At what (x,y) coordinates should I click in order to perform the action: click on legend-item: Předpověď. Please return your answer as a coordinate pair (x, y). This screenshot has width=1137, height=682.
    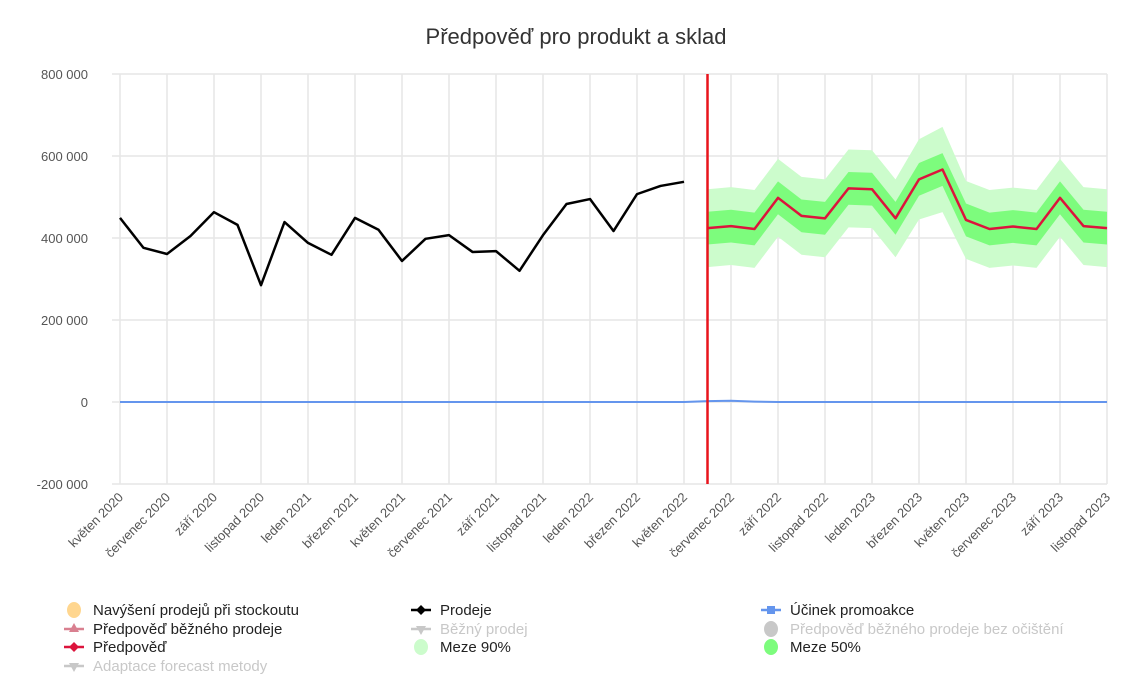
    Looking at the image, I should click on (115, 647).